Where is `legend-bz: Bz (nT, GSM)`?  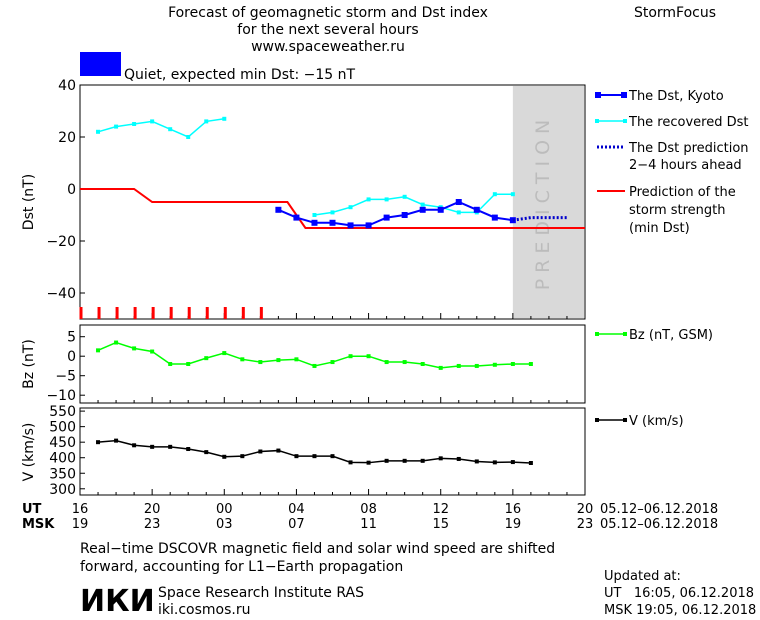 legend-bz: Bz (nT, GSM) is located at coordinates (654, 335).